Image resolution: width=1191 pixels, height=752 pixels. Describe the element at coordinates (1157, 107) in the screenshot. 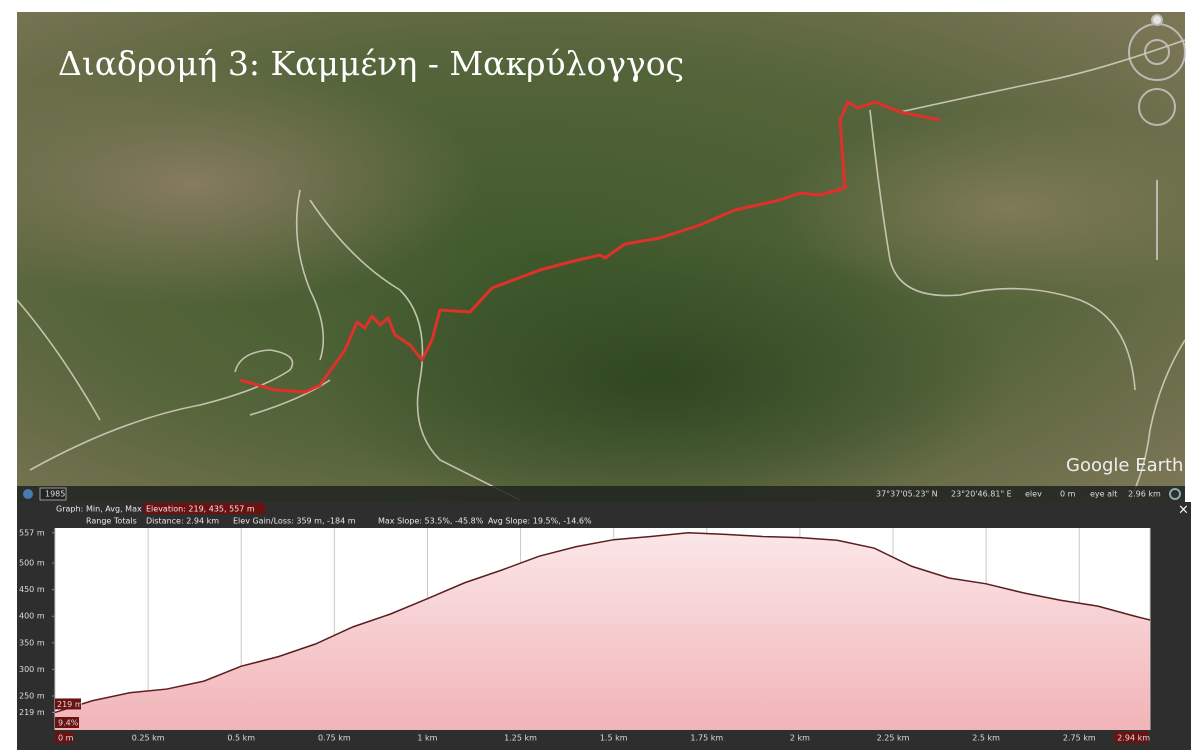

I see `look-control` at that location.